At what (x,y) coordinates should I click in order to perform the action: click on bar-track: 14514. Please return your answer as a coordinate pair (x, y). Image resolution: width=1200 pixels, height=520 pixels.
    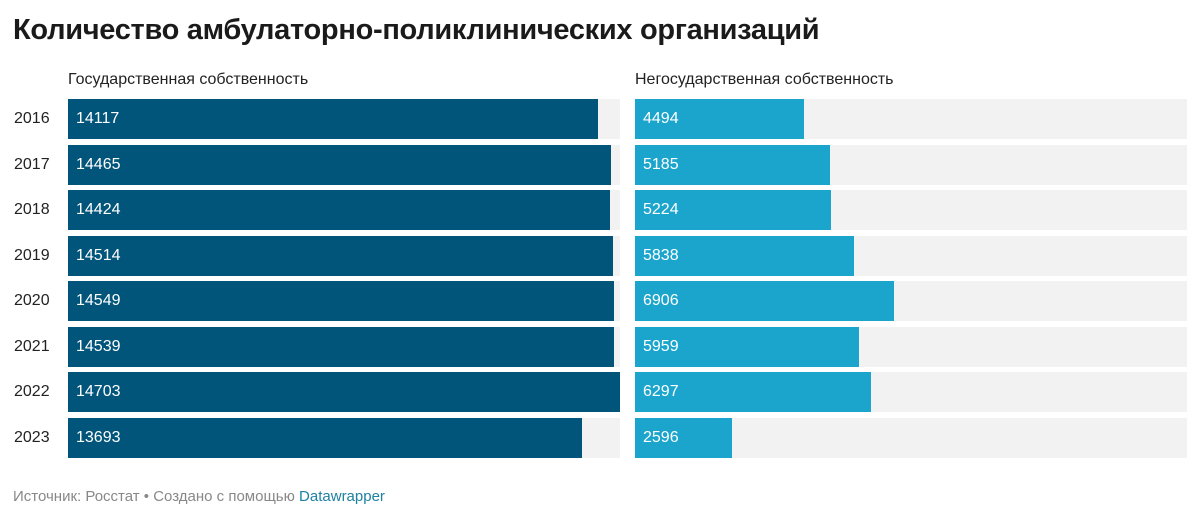
    Looking at the image, I should click on (344, 255).